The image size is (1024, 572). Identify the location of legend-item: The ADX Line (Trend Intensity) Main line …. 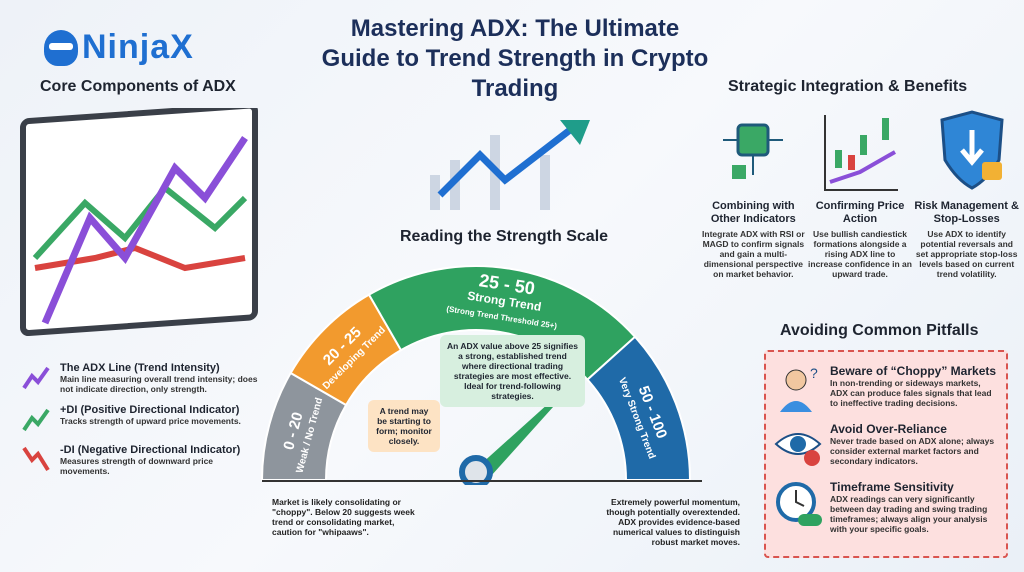
(142, 378).